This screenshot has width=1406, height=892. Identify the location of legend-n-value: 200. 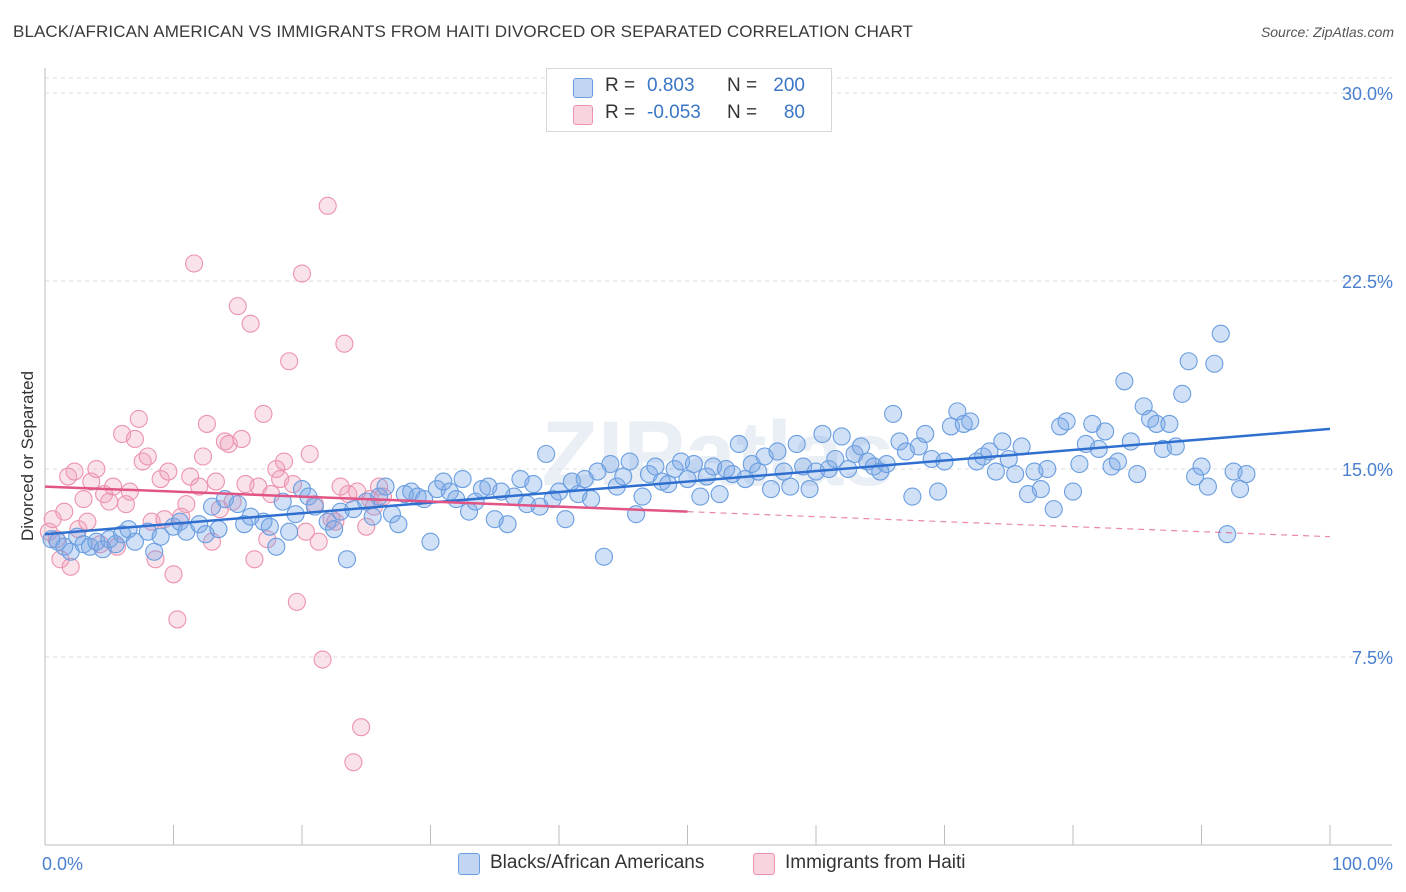
(789, 85).